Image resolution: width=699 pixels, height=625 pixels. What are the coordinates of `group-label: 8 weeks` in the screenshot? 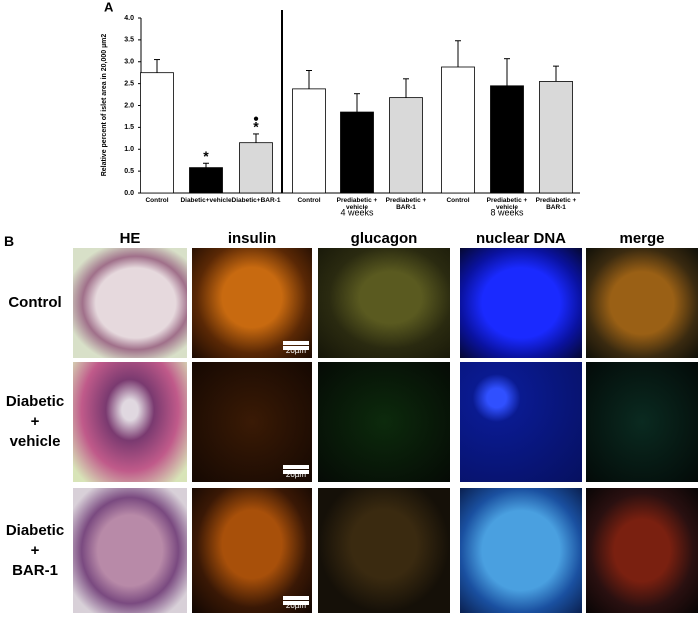 It's located at (507, 212).